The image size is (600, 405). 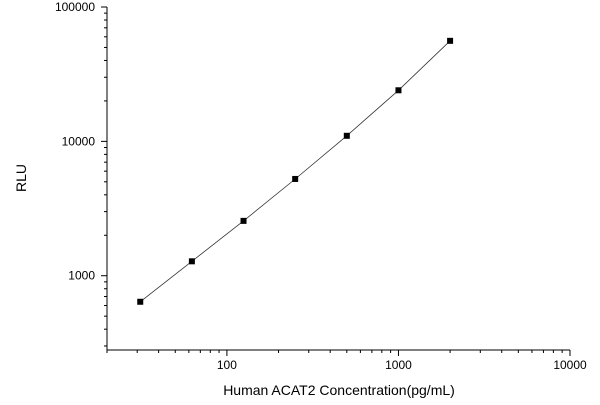 I want to click on y-axis-label: RLU, so click(x=21, y=178).